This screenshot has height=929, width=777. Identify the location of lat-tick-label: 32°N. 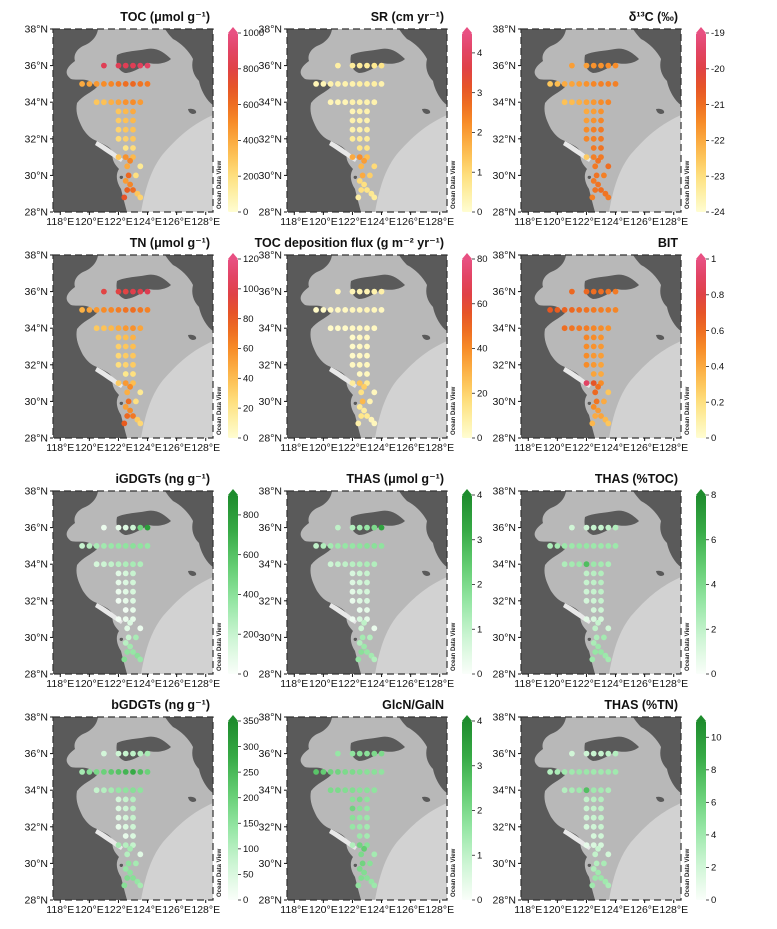
(504, 827).